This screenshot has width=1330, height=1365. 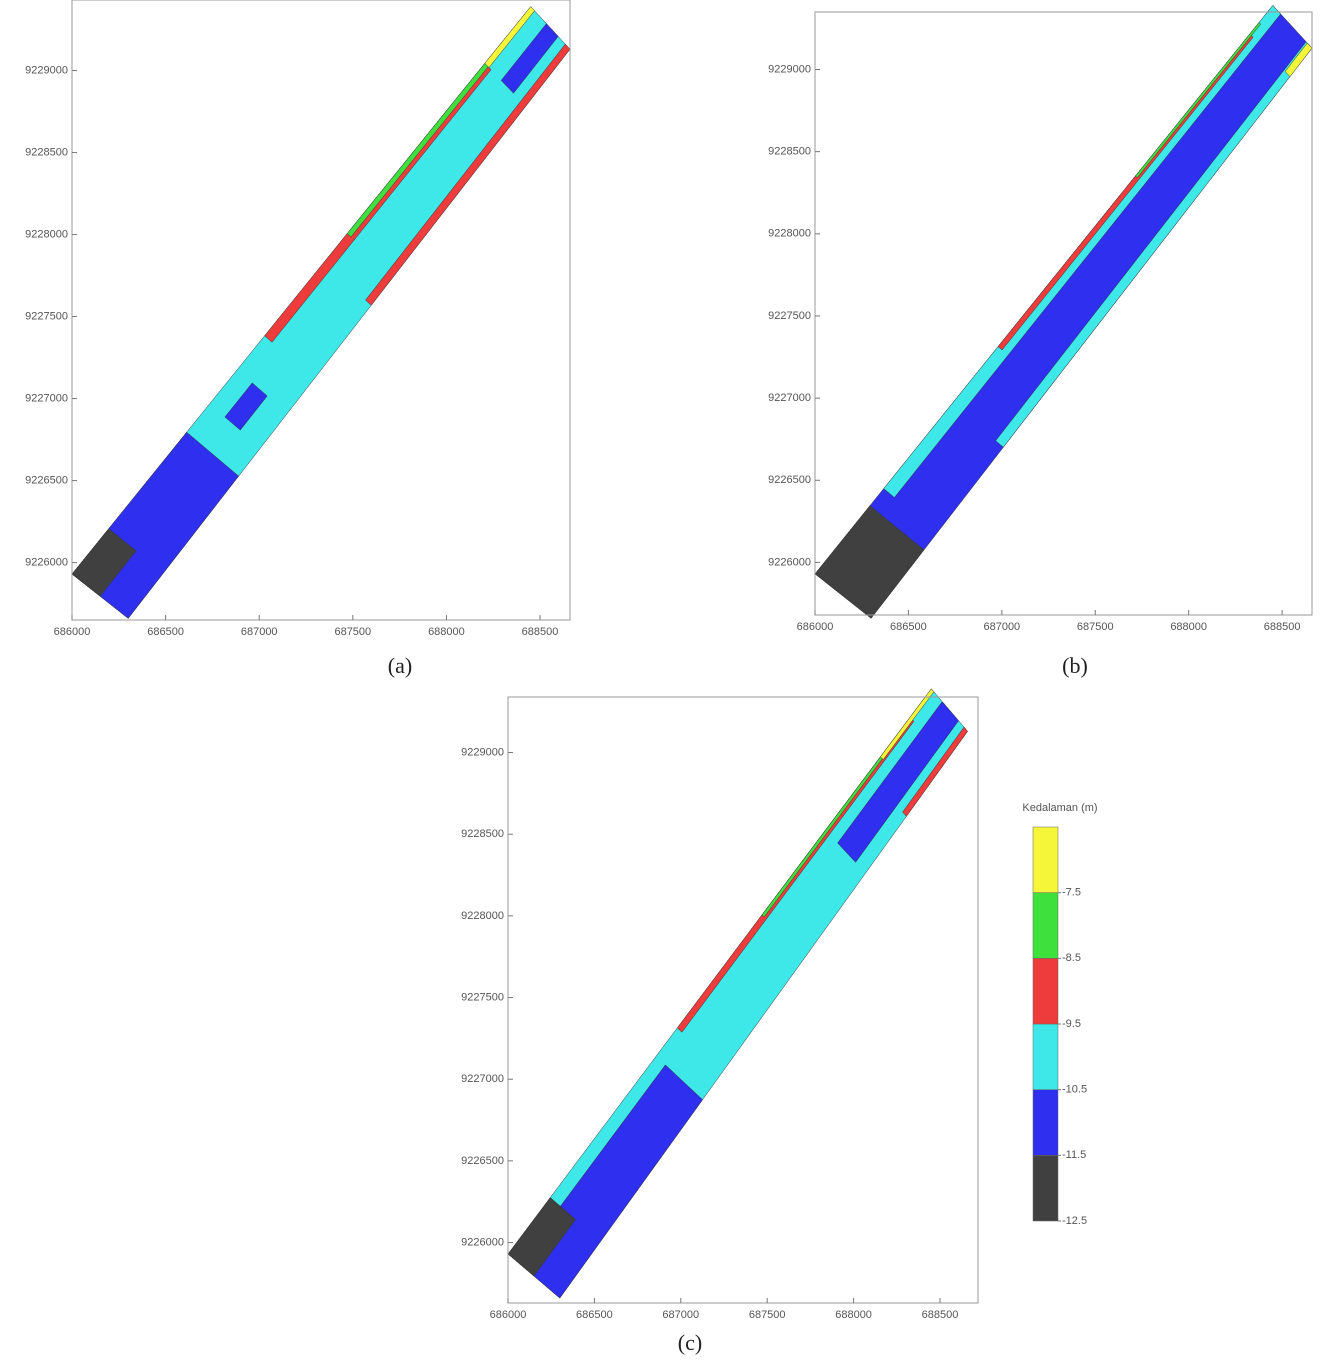 What do you see at coordinates (1071, 893) in the screenshot?
I see `colorbar-tick-label: -7.5` at bounding box center [1071, 893].